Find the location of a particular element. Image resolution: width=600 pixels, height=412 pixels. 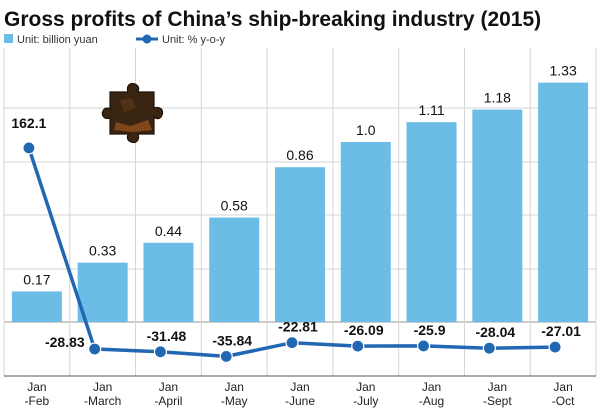

x-tick-label-line: -Feb is located at coordinates (37, 401).